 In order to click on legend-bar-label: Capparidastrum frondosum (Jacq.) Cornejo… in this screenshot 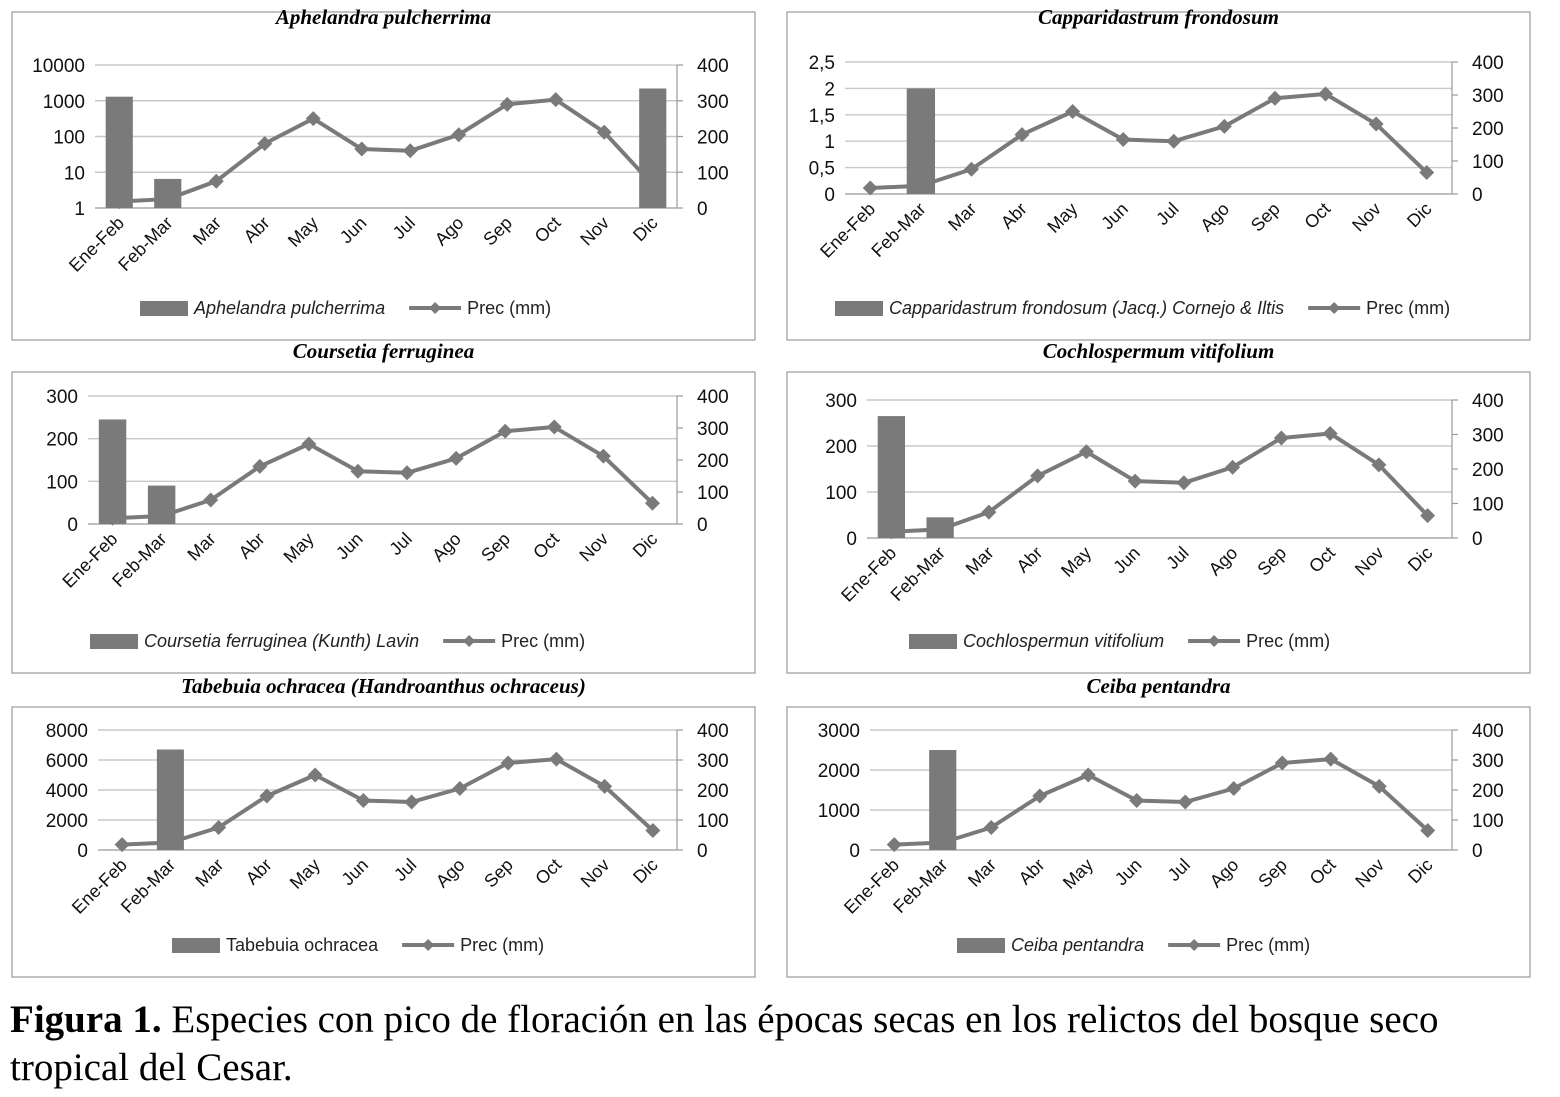, I will do `click(1086, 308)`.